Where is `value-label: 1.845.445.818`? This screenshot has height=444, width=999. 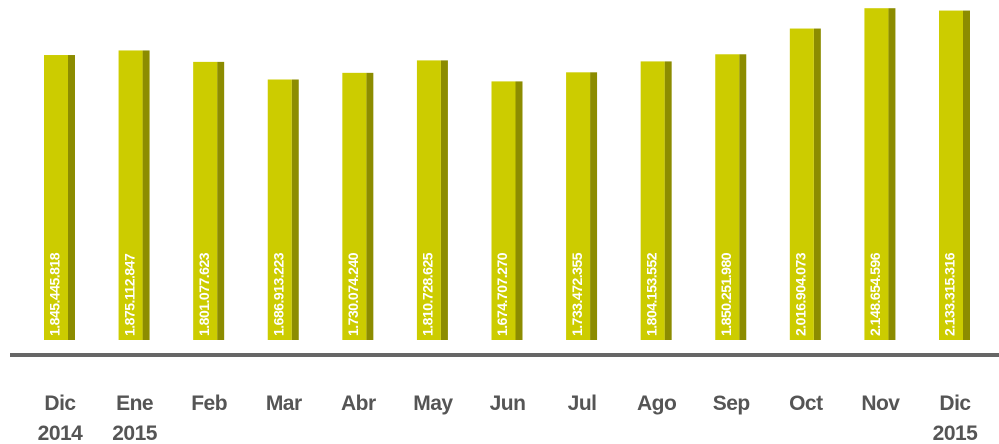
value-label: 1.845.445.818 is located at coordinates (55, 294).